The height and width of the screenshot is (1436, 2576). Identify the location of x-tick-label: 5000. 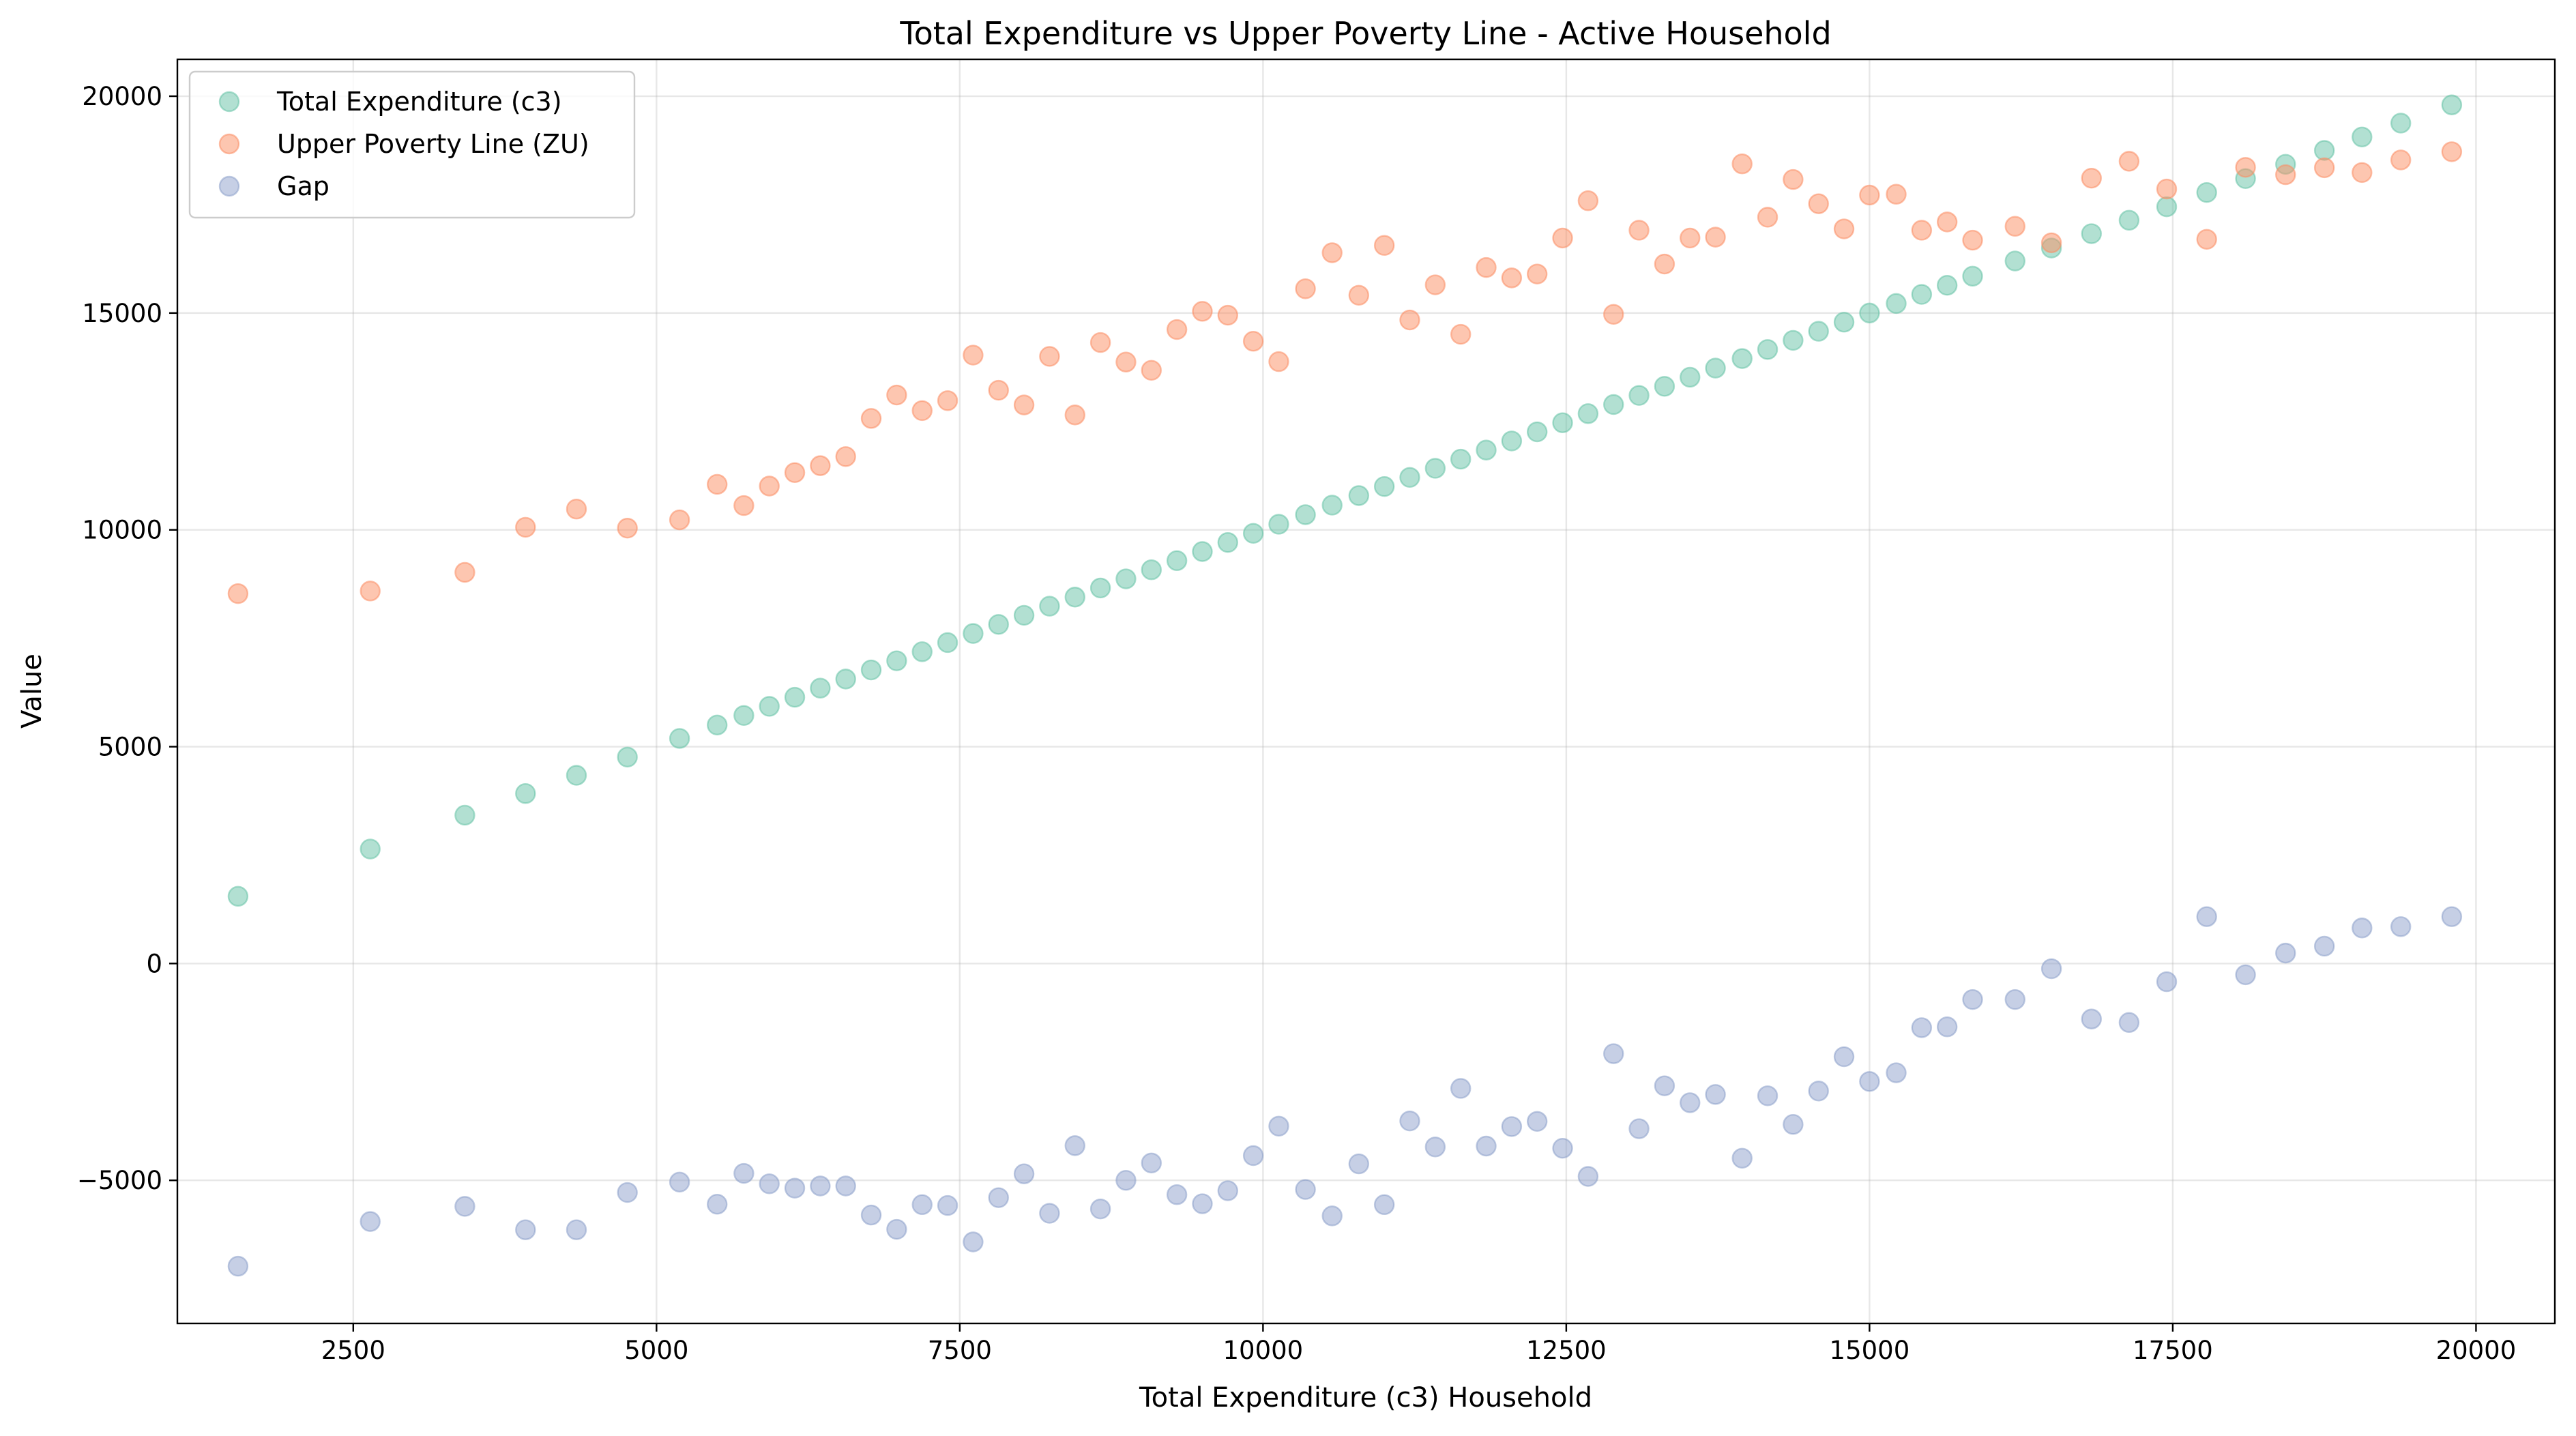
(656, 1350).